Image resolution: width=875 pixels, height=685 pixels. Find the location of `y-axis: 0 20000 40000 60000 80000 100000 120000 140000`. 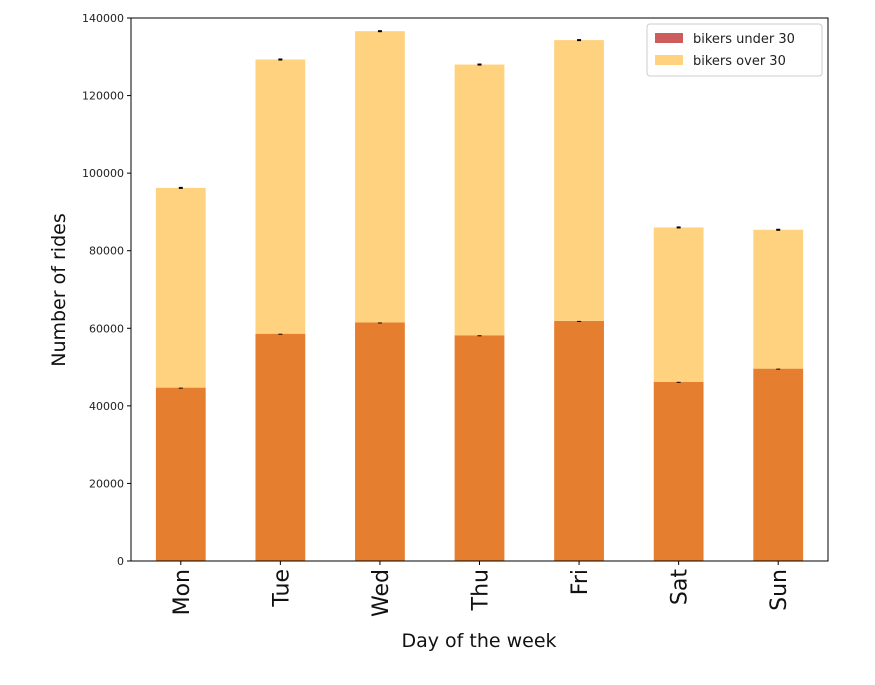

y-axis: 0 20000 40000 60000 80000 100000 120000 140000 is located at coordinates (106, 290).